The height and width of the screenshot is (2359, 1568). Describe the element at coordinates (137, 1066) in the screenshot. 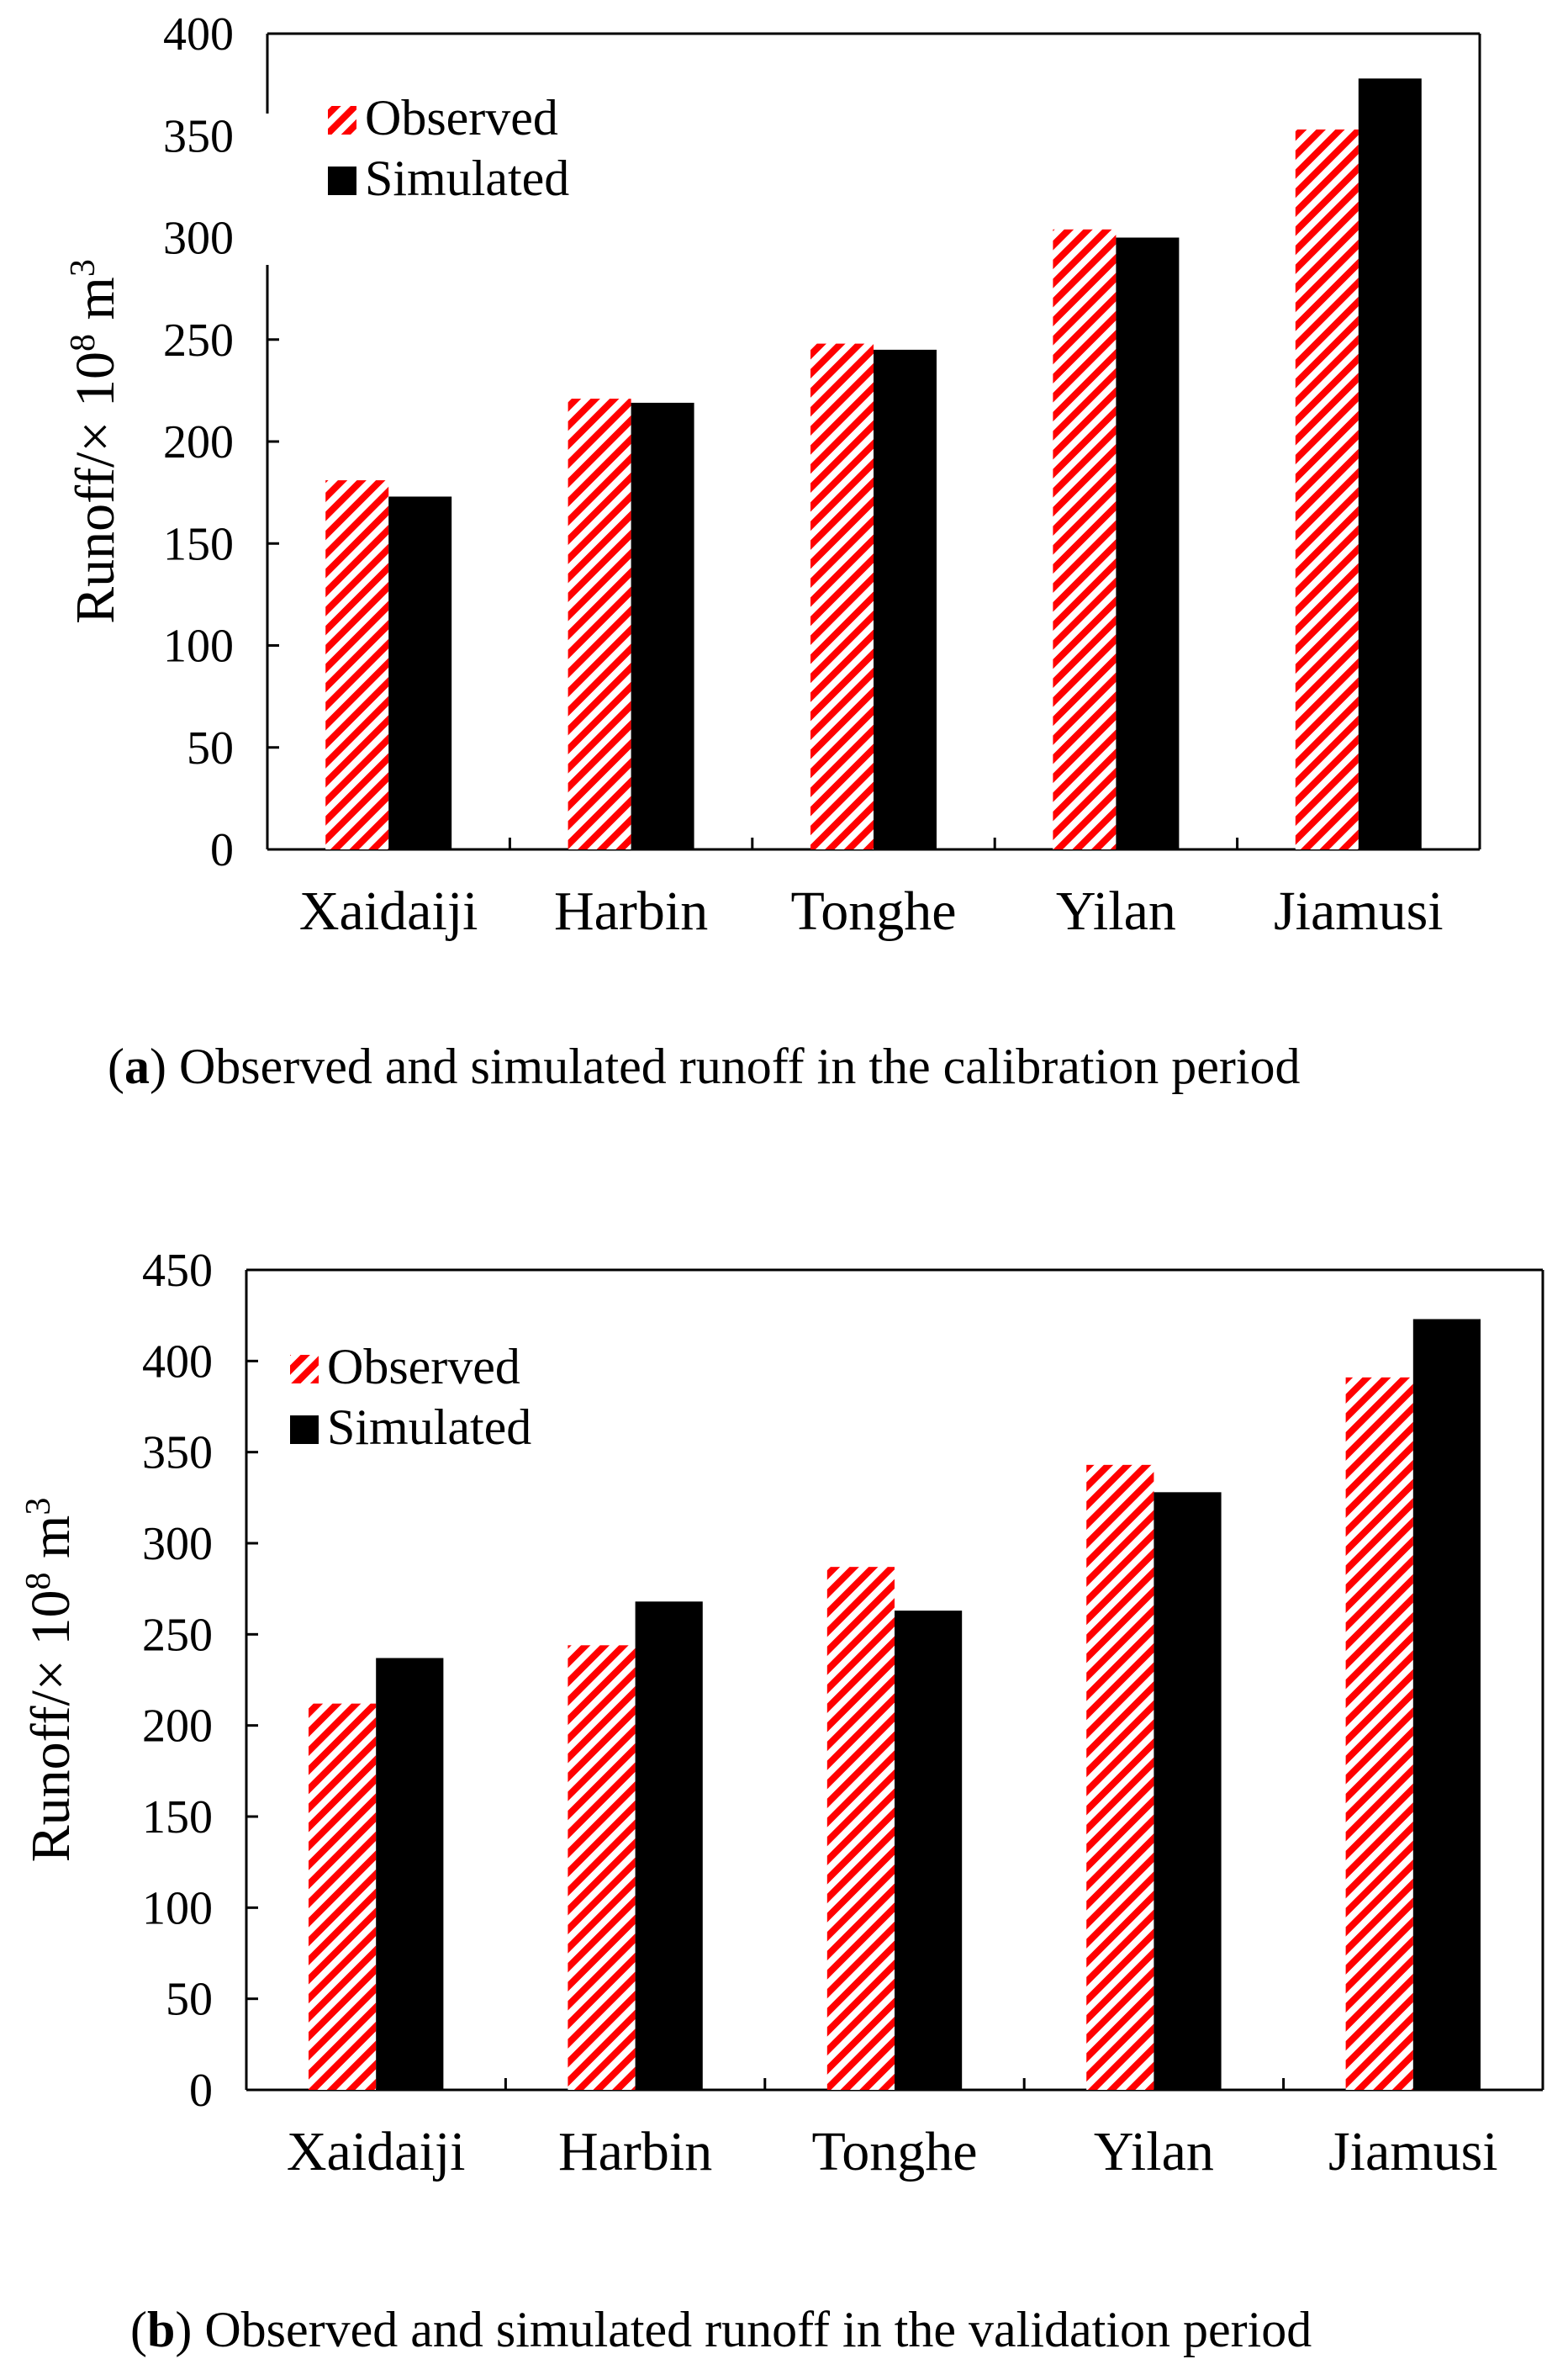

I see `caption-letter: a` at that location.